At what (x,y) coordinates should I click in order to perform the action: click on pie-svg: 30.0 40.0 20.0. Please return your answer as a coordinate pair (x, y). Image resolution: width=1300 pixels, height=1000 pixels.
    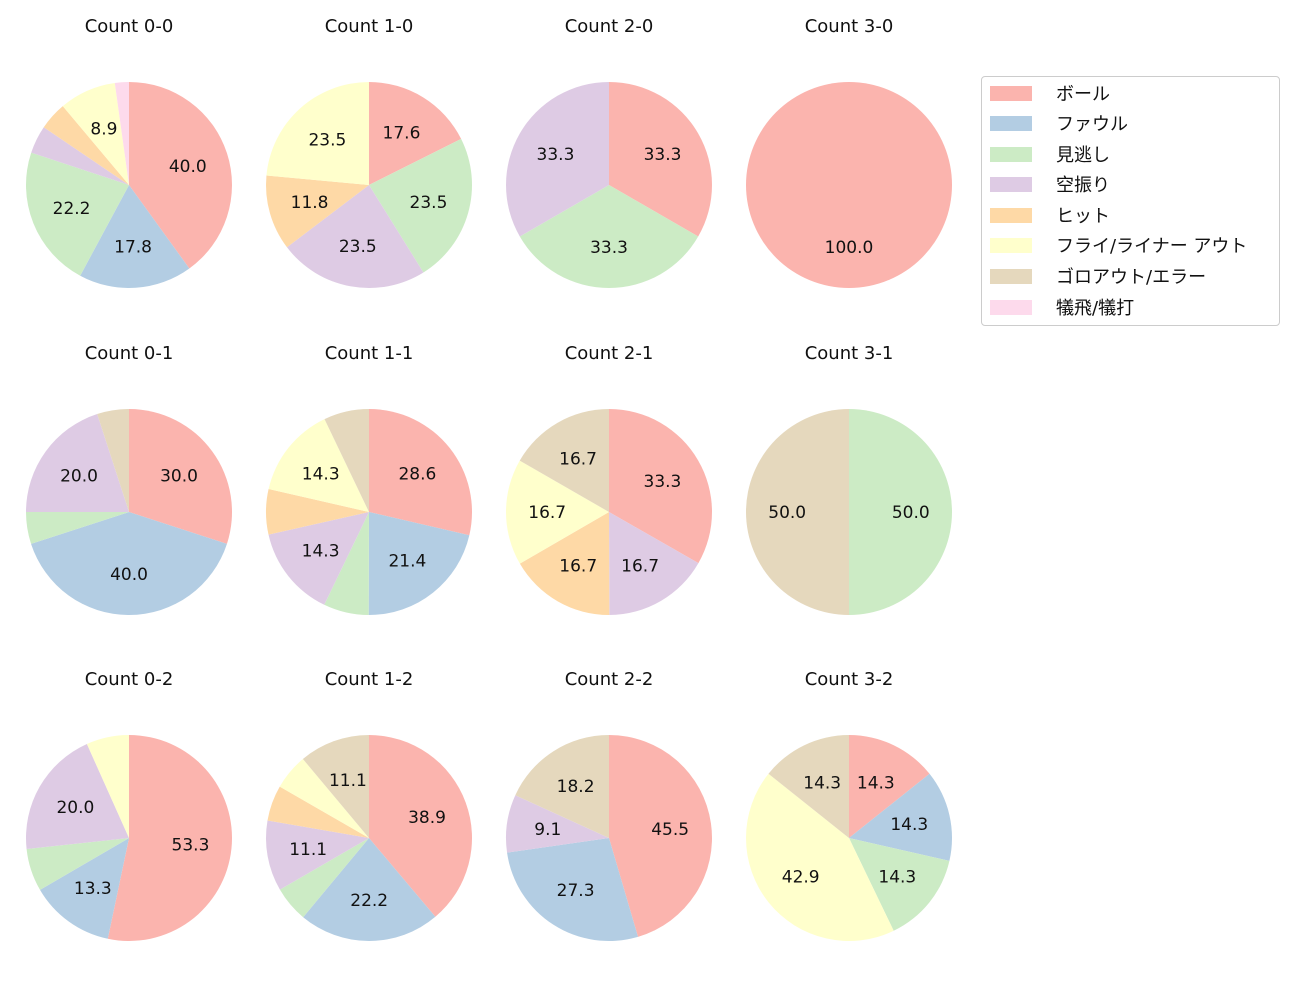
    Looking at the image, I should click on (129, 512).